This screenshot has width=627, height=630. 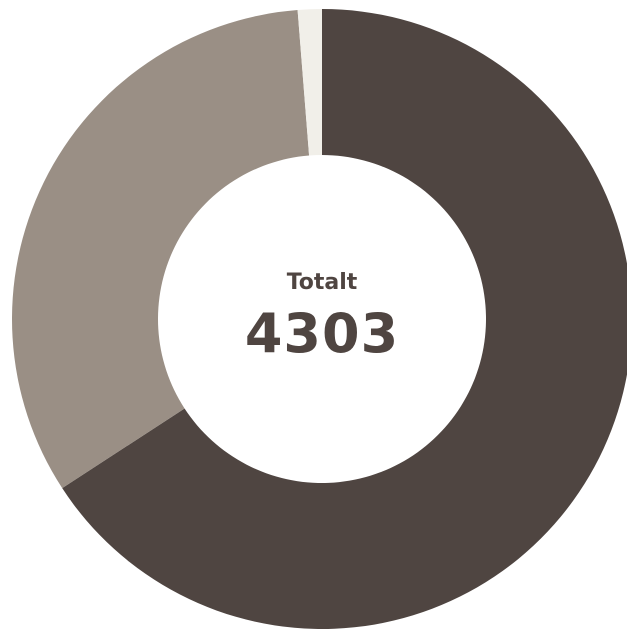 What do you see at coordinates (322, 282) in the screenshot?
I see `center-title: Totalt` at bounding box center [322, 282].